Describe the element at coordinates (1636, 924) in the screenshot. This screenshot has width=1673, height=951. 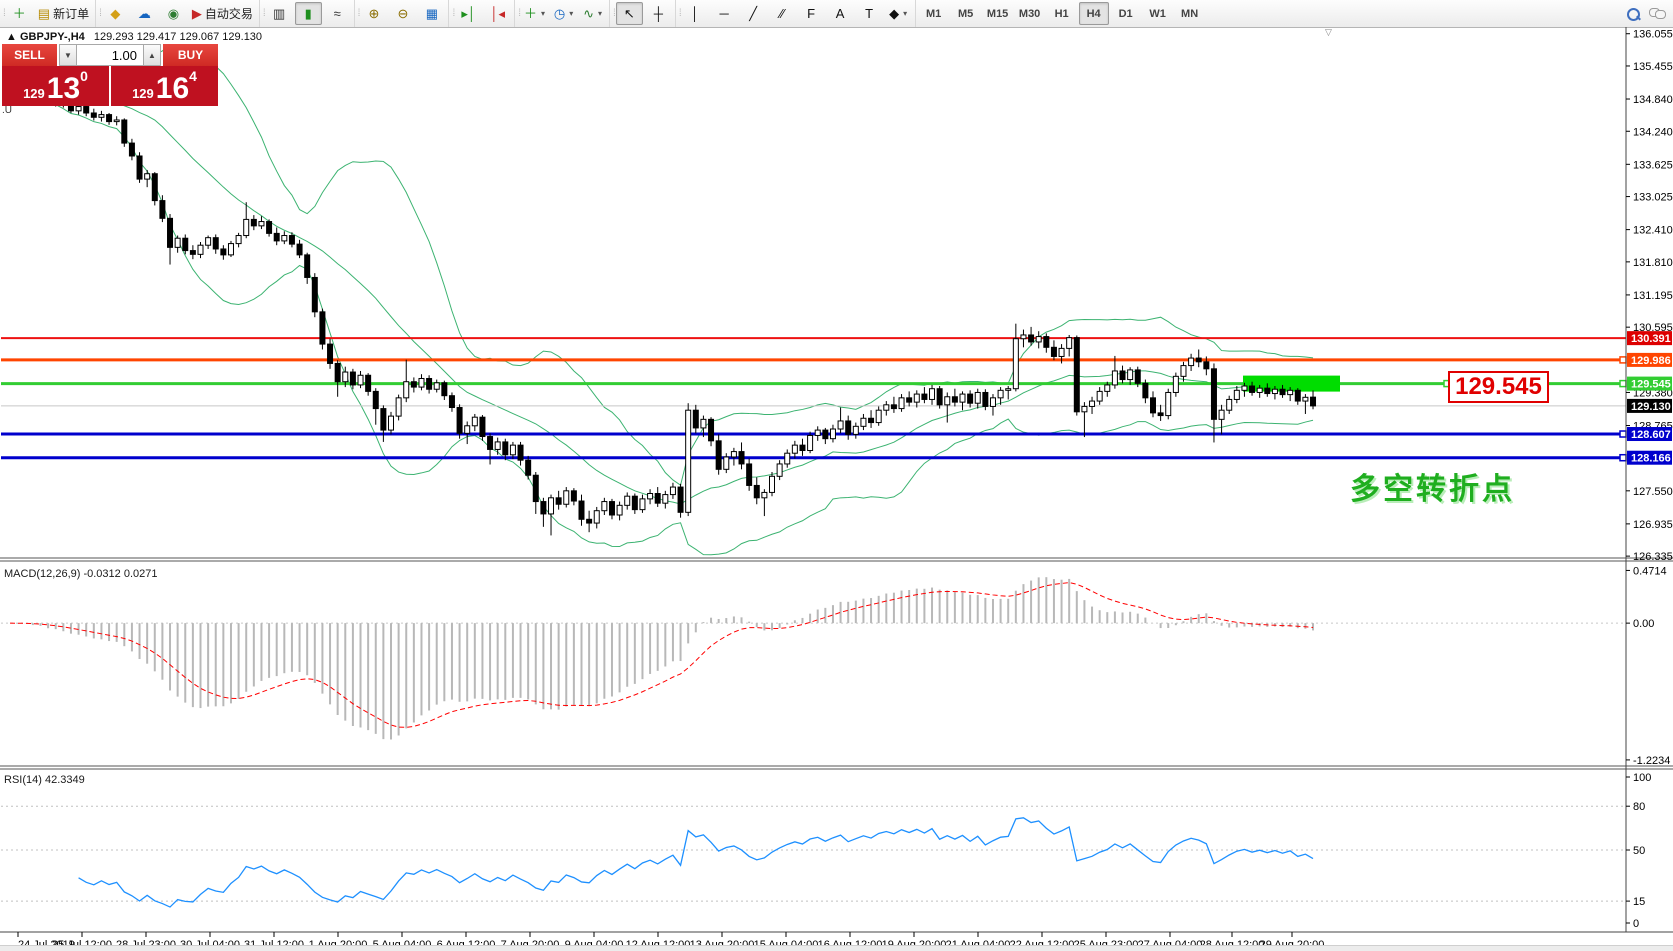
I see `svg-text: 0` at that location.